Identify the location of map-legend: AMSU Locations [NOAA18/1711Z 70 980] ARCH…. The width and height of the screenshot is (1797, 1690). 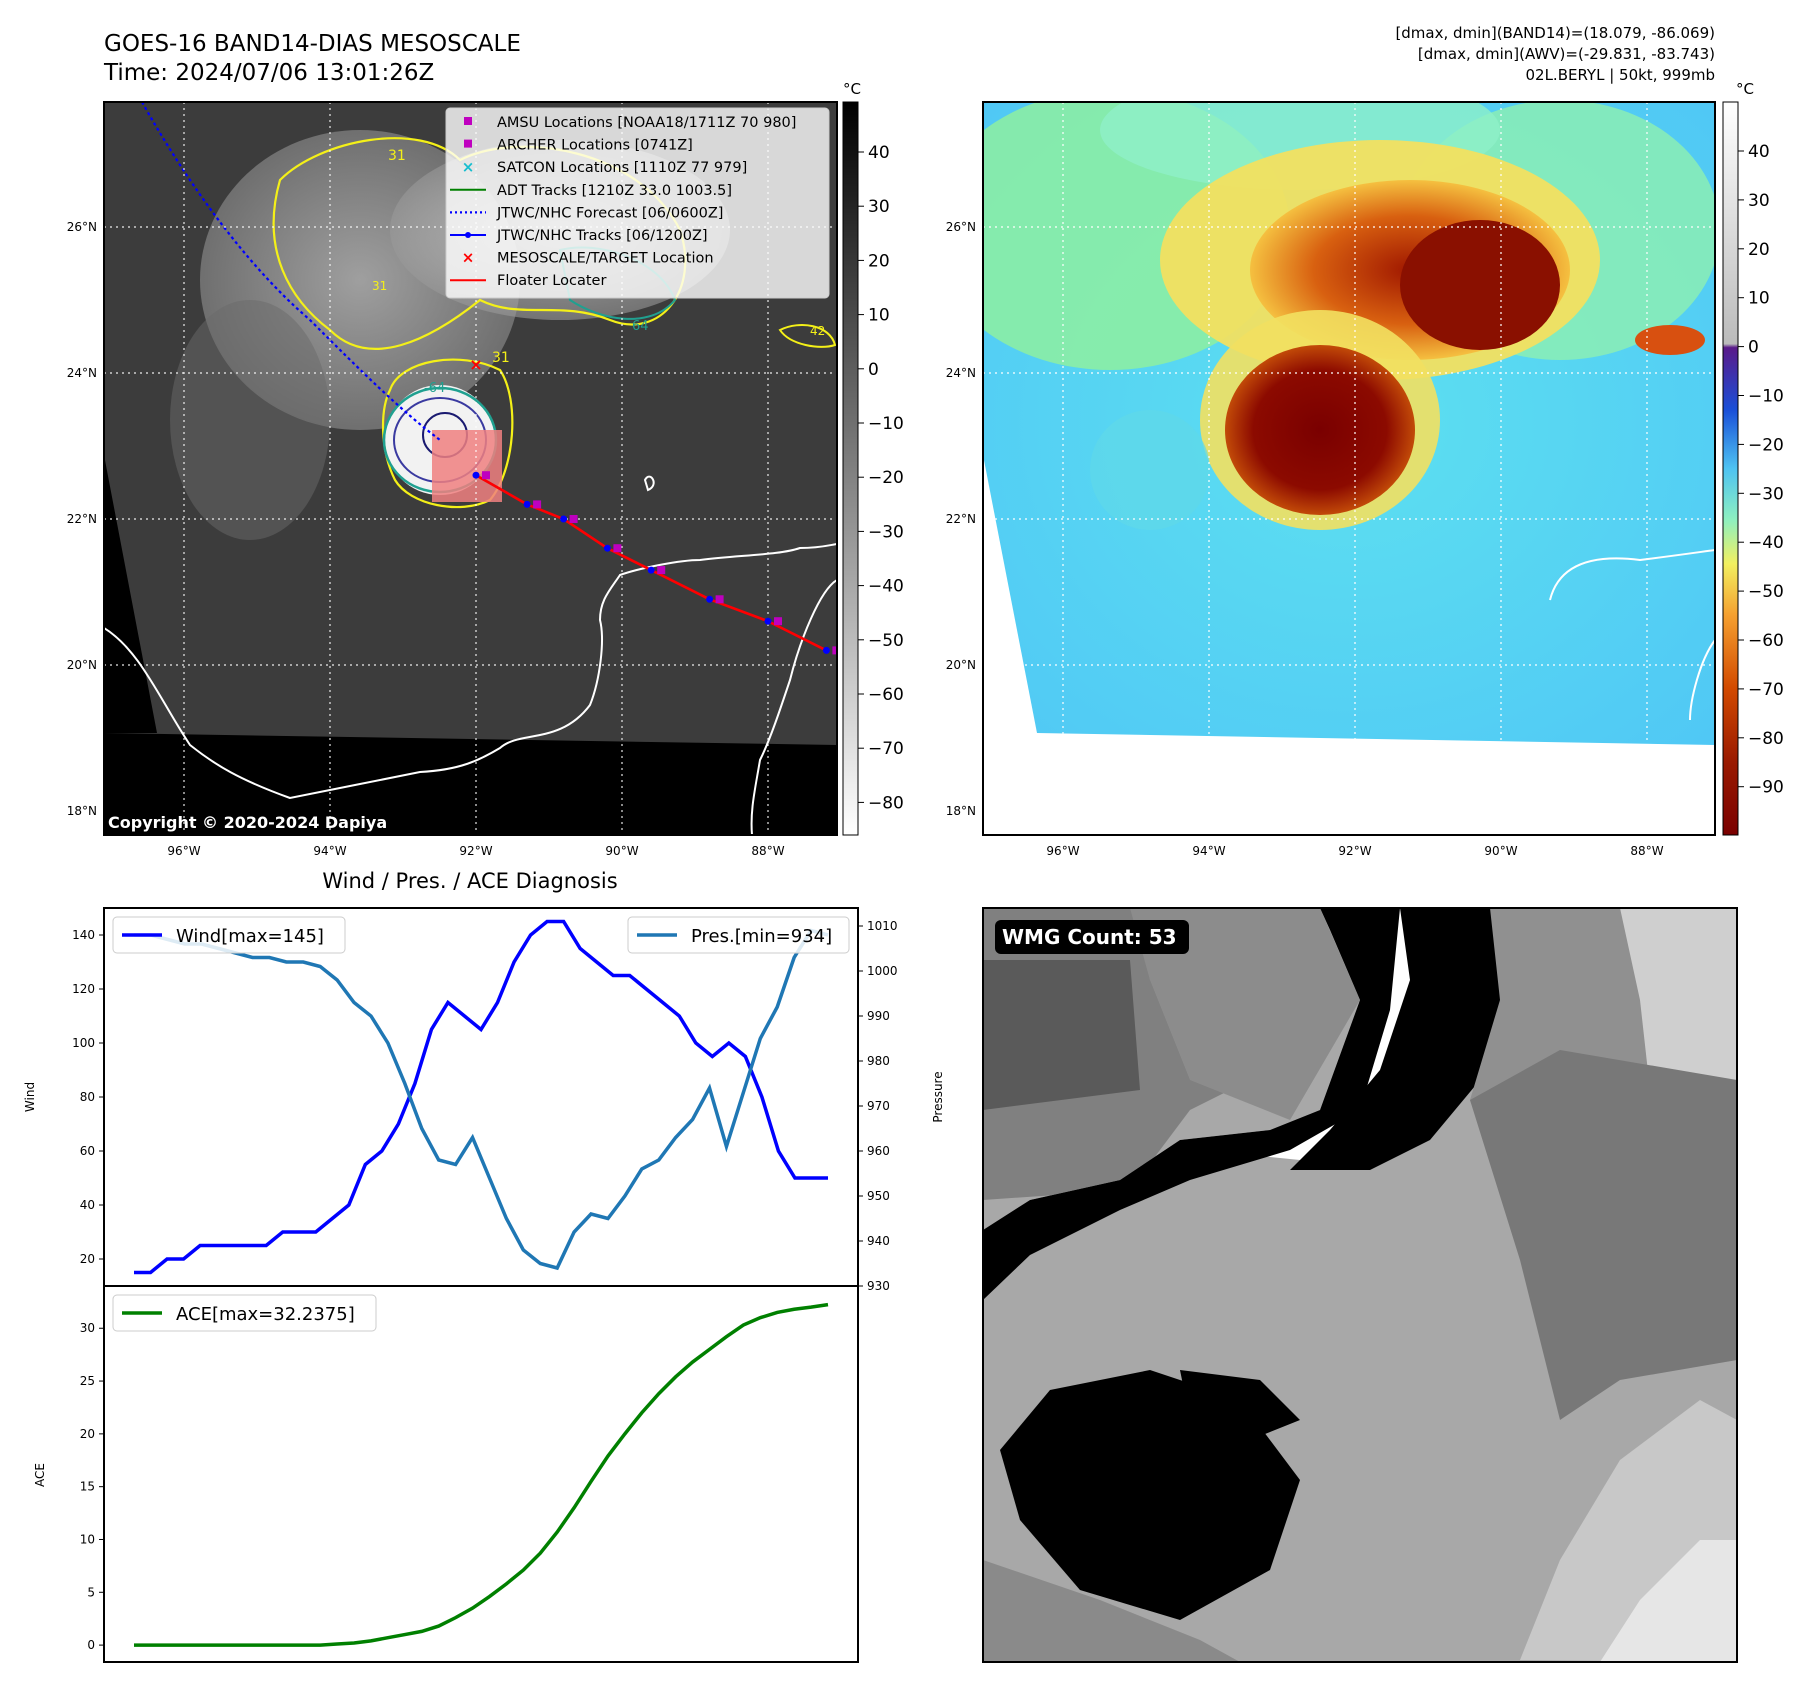
(637, 203).